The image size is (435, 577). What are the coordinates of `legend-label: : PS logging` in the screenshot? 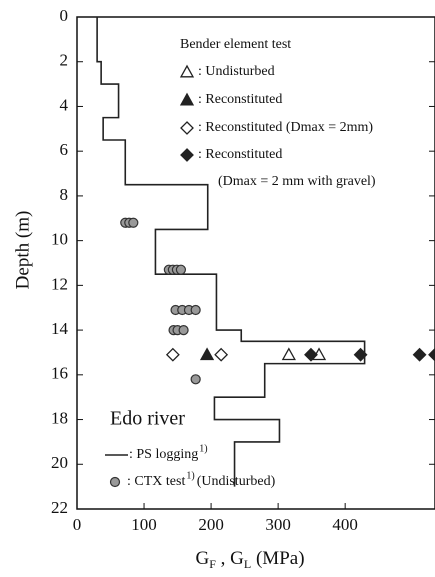 It's located at (163, 454).